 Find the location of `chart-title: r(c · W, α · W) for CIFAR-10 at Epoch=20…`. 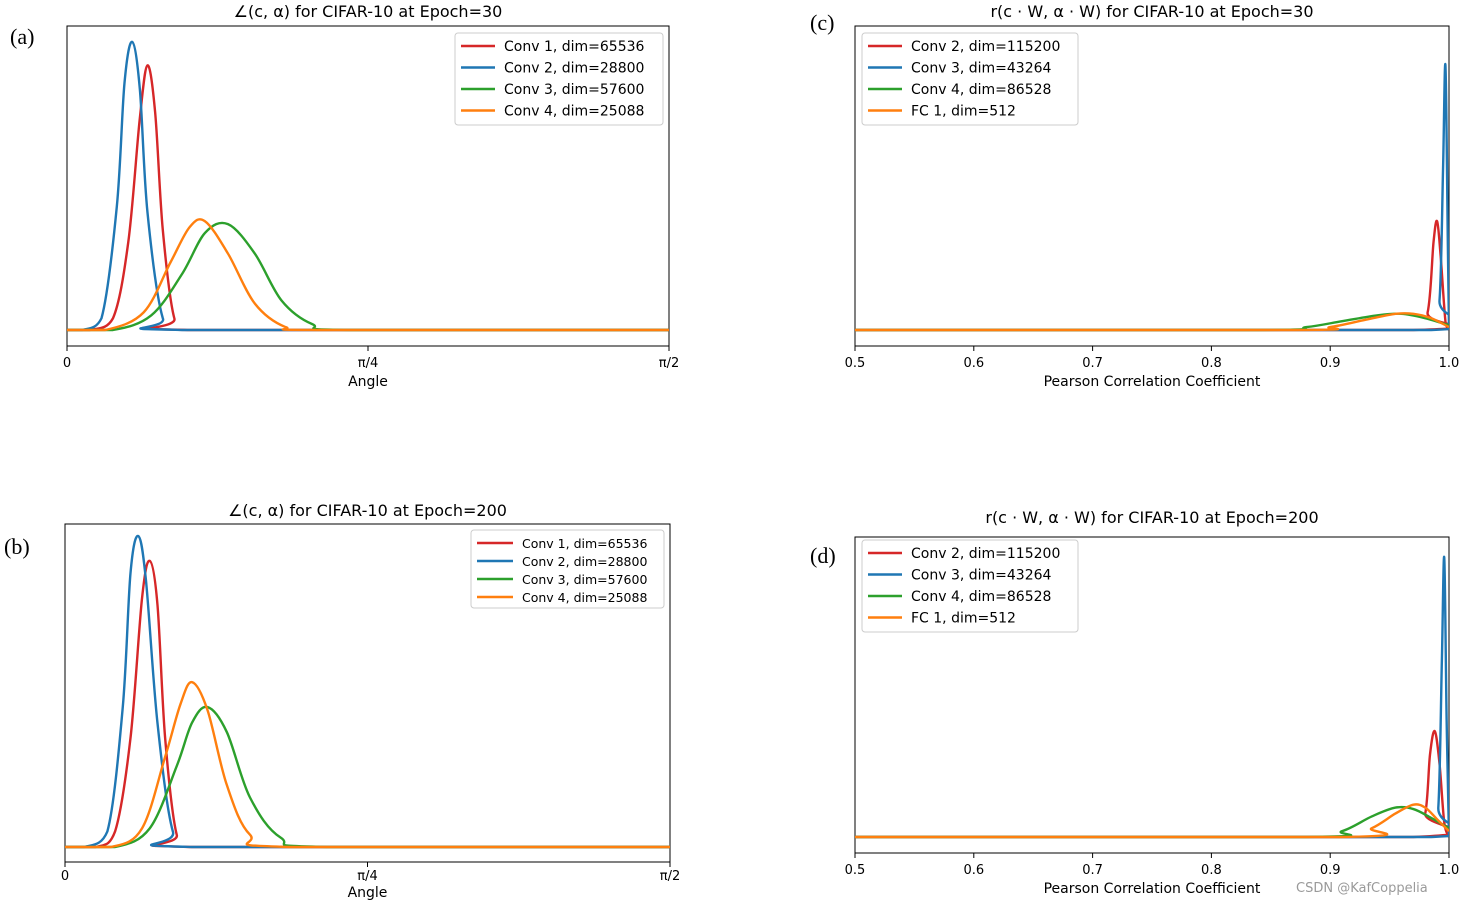

chart-title: r(c · W, α · W) for CIFAR-10 at Epoch=20… is located at coordinates (1151, 517).